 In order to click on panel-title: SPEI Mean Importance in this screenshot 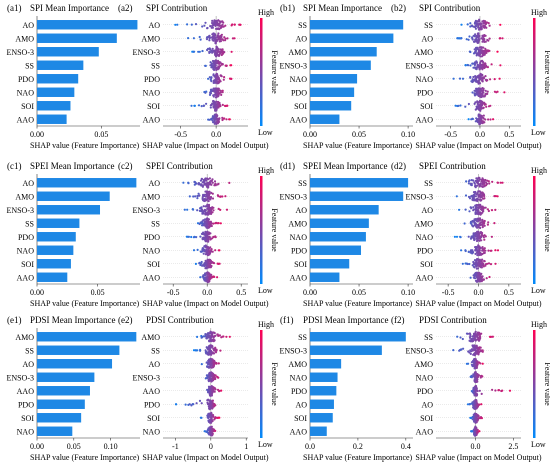, I will do `click(345, 166)`.